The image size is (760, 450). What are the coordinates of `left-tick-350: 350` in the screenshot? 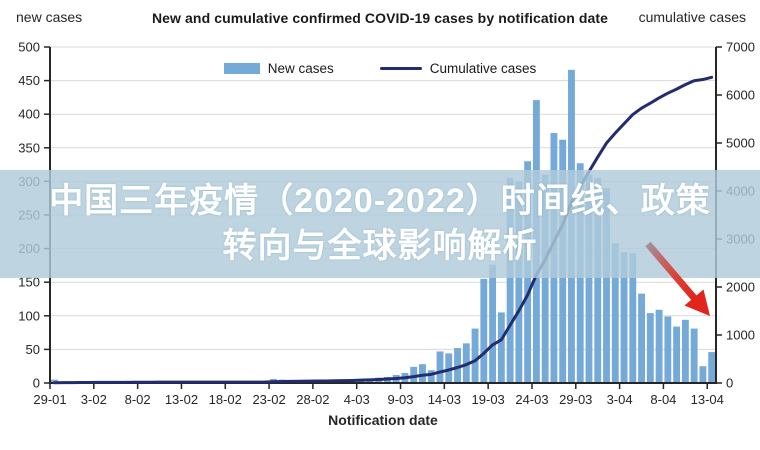 It's located at (29, 147).